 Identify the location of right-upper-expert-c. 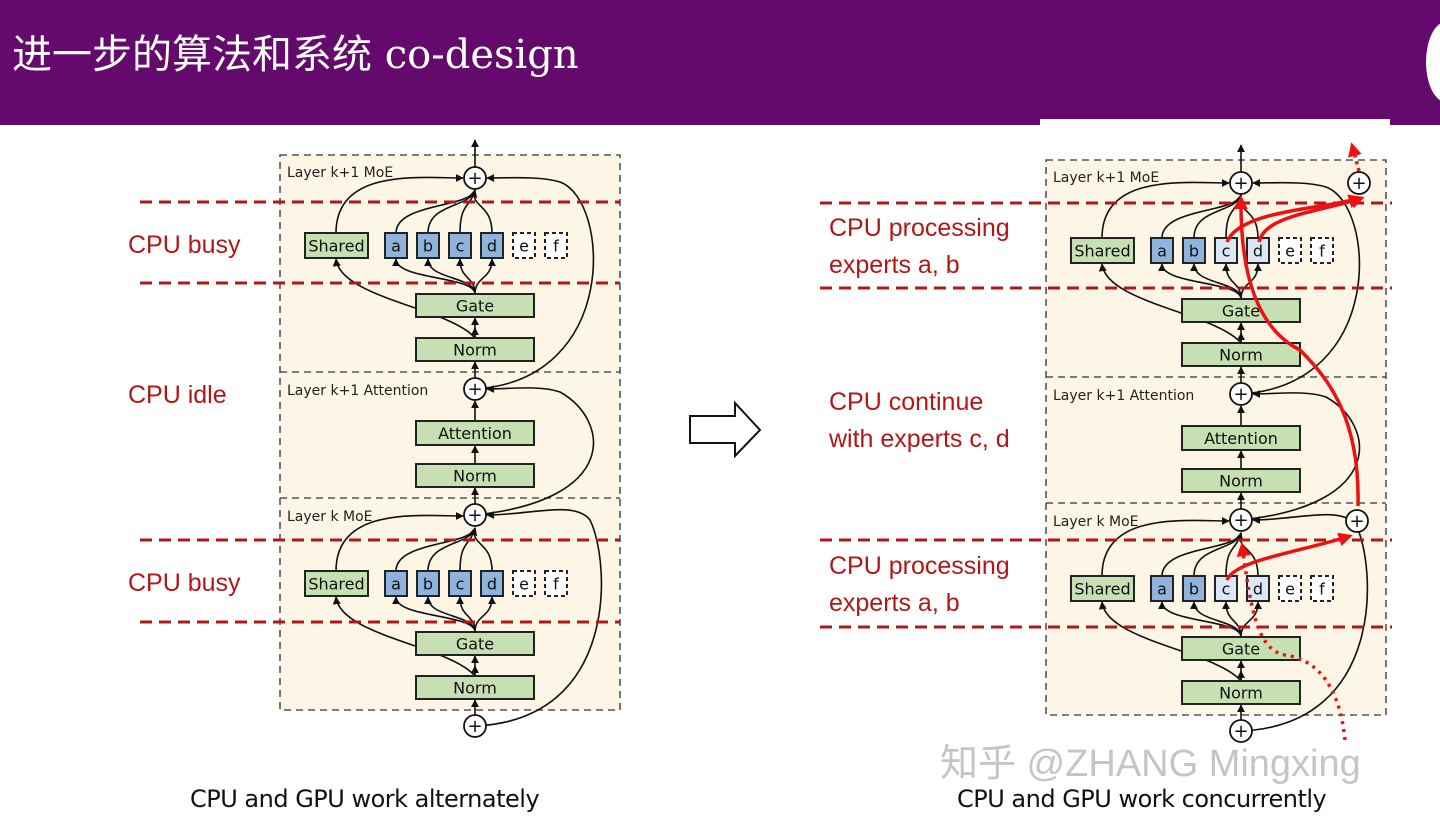
(1226, 250).